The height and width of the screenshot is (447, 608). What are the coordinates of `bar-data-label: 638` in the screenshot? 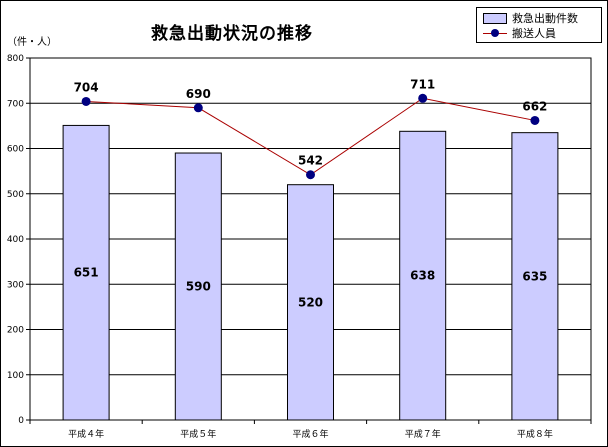 It's located at (422, 276).